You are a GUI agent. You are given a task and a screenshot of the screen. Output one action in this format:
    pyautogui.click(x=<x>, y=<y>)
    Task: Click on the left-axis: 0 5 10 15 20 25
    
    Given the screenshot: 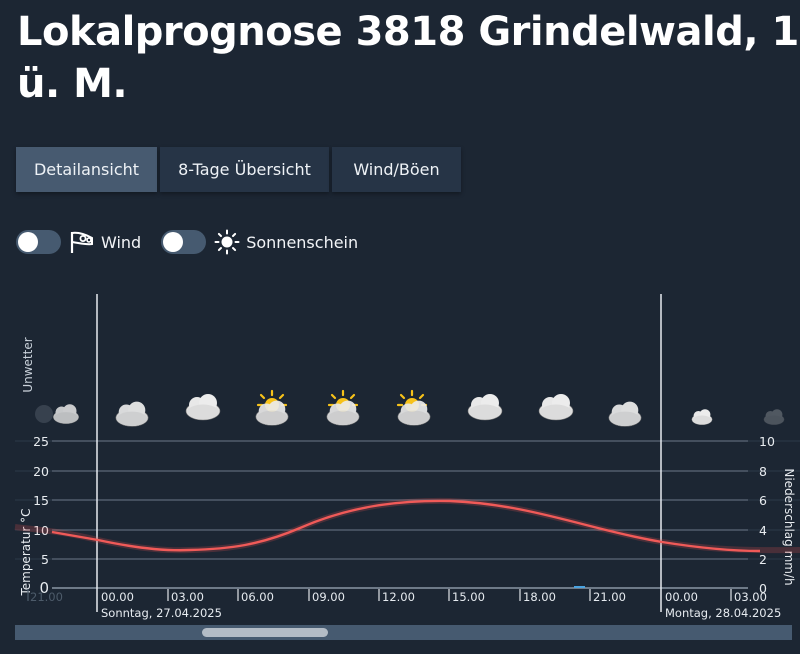 What is the action you would take?
    pyautogui.click(x=41, y=515)
    